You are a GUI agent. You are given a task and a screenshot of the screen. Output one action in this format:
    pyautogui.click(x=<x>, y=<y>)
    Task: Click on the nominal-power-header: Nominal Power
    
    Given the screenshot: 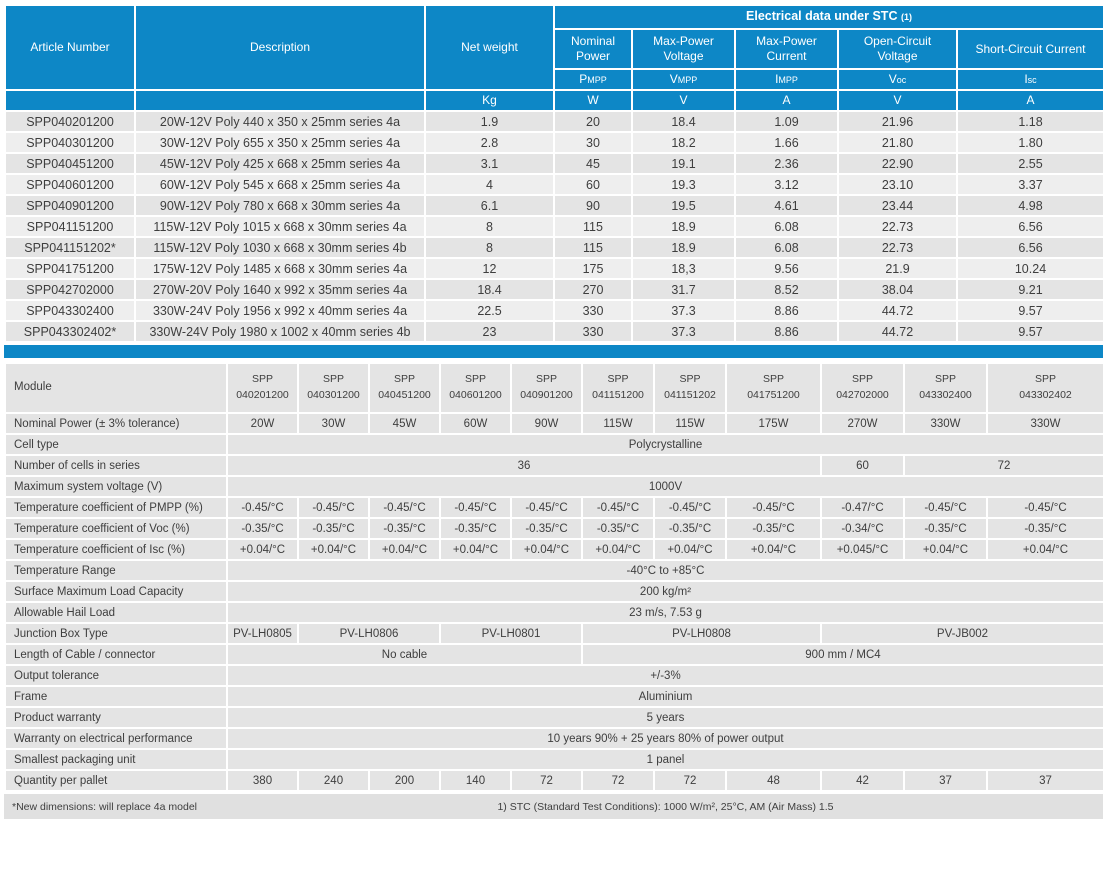 What is the action you would take?
    pyautogui.click(x=593, y=49)
    